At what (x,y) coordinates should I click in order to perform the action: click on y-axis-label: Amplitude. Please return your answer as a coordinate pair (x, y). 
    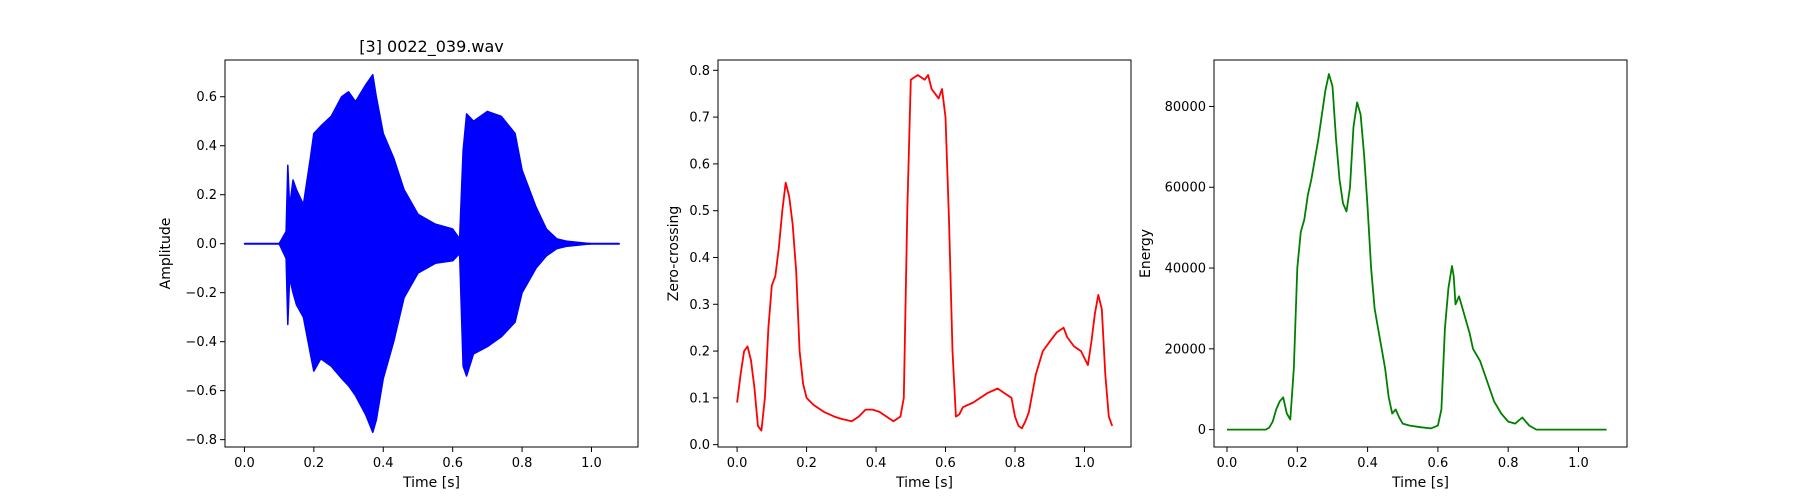
    Looking at the image, I should click on (166, 254).